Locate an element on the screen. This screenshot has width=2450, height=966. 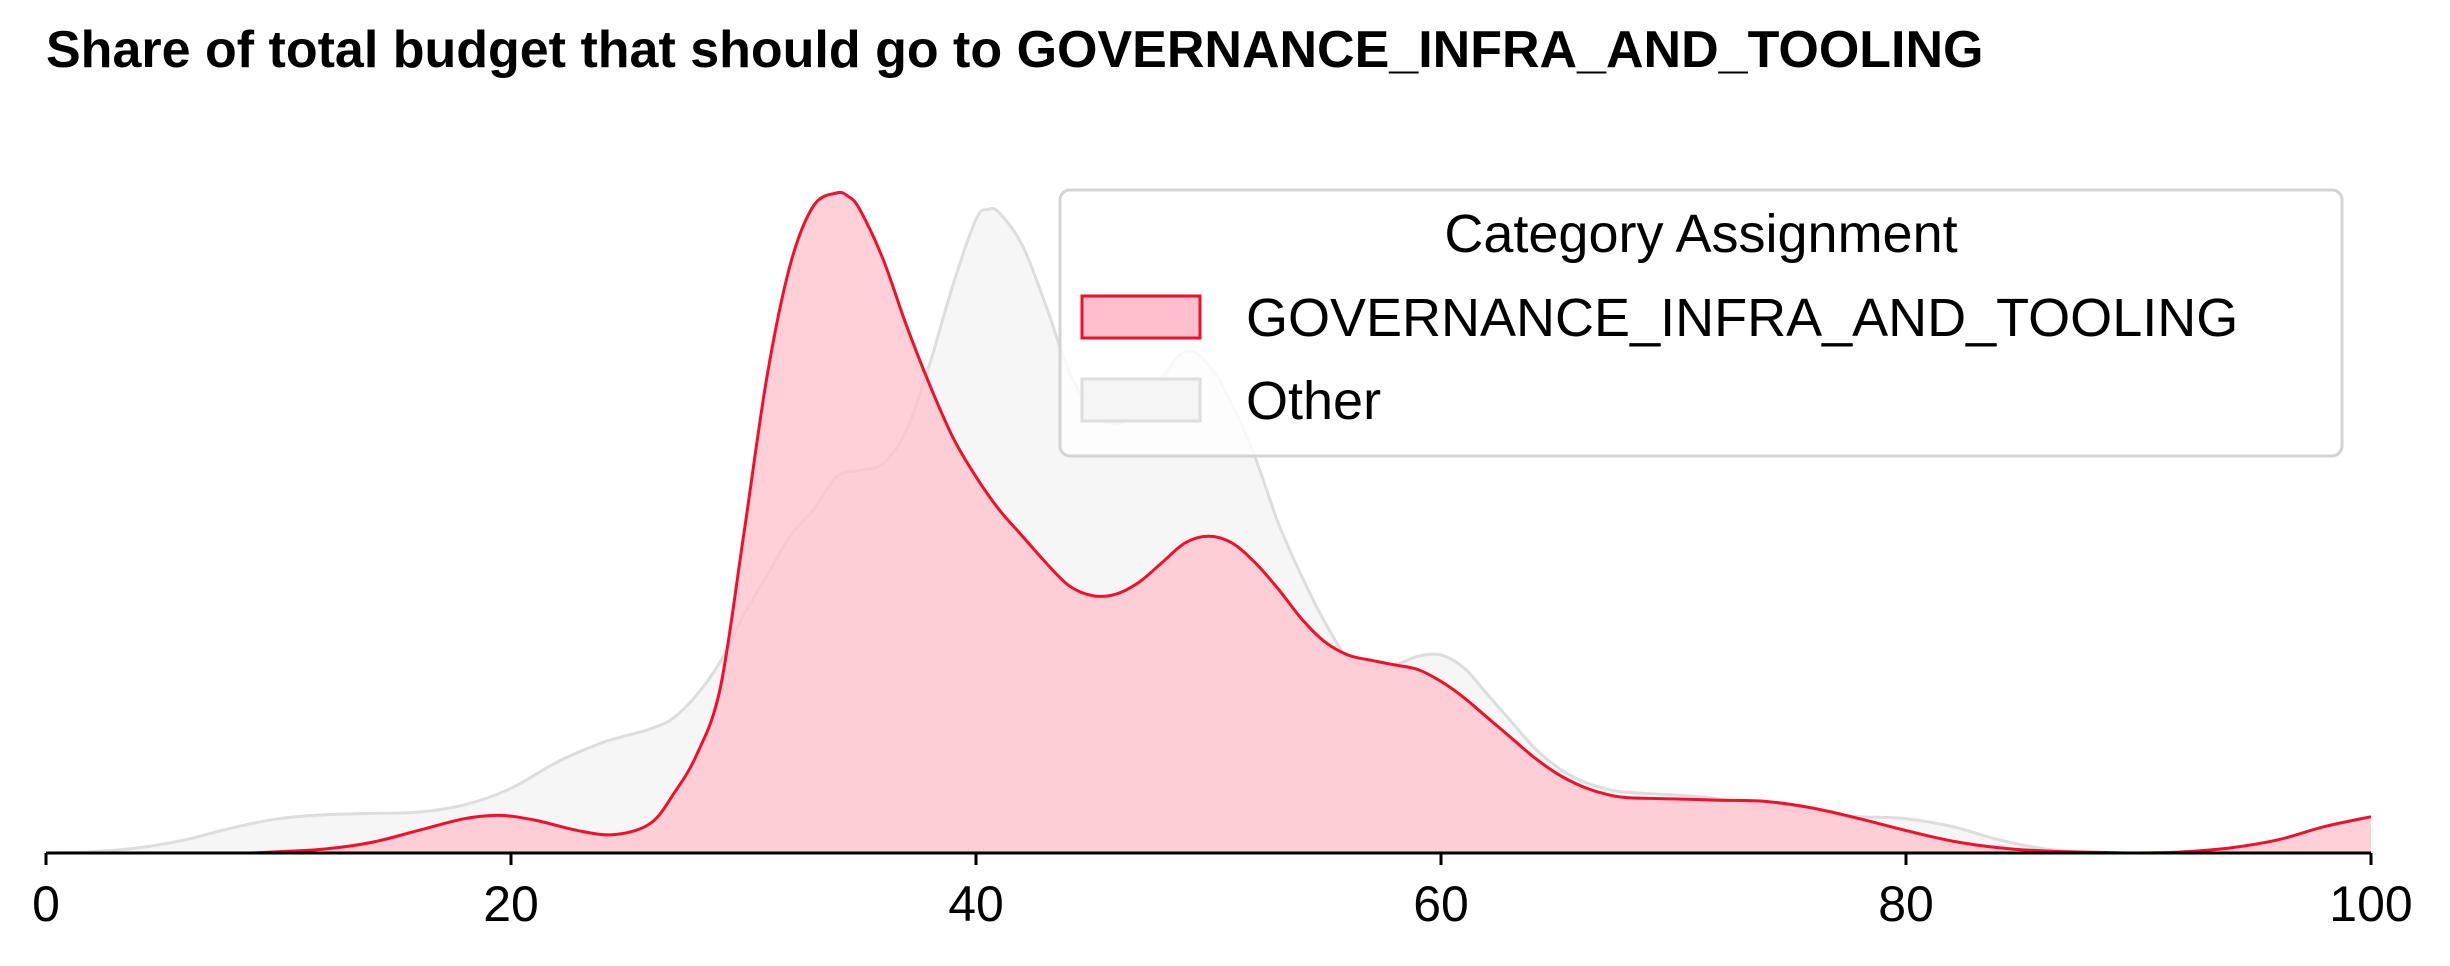
x-tick-label: 80 is located at coordinates (1906, 904).